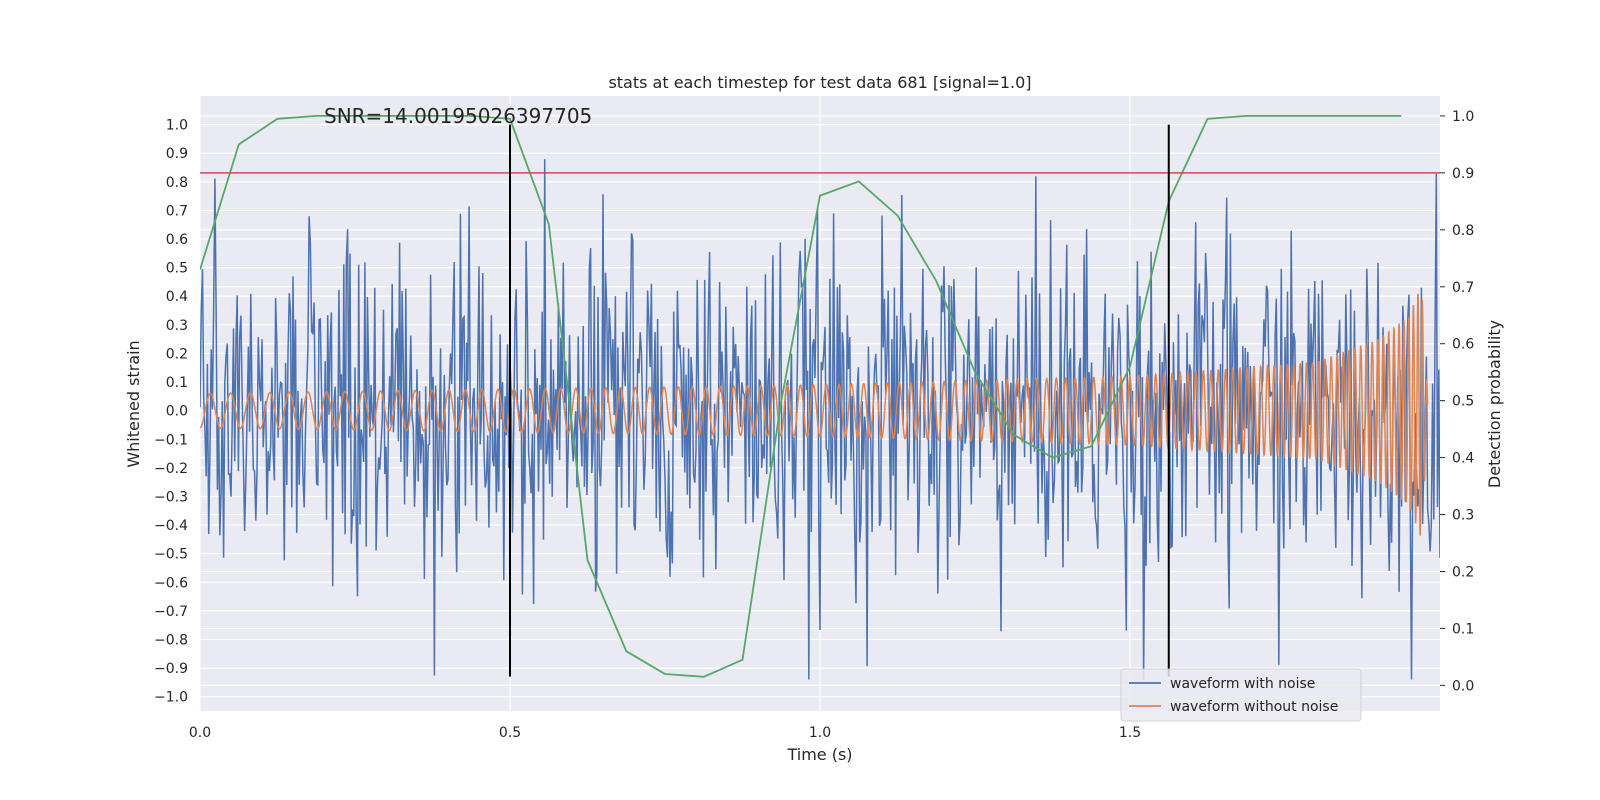 The width and height of the screenshot is (1600, 800). Describe the element at coordinates (171, 612) in the screenshot. I see `y-tick-label: −0.7` at that location.